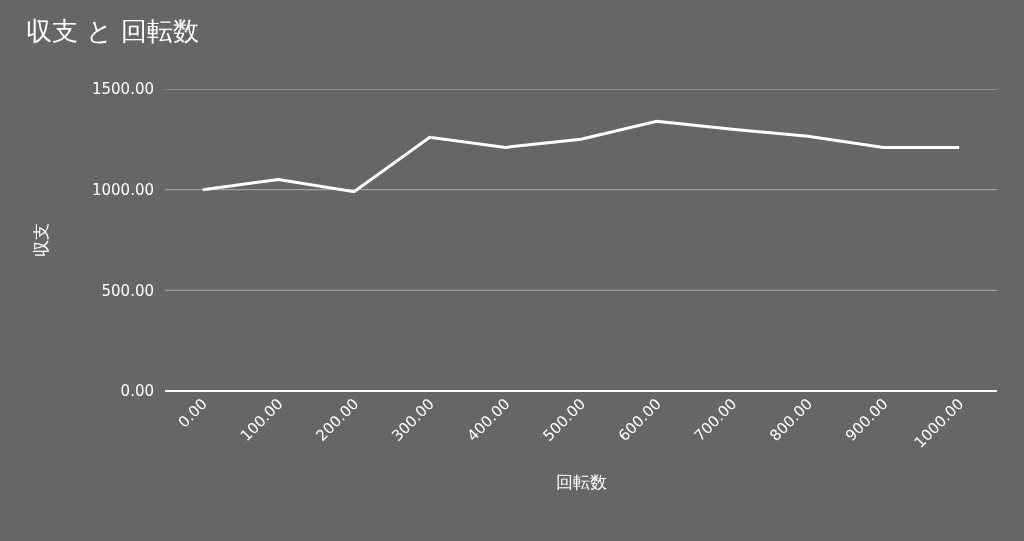  What do you see at coordinates (122, 189) in the screenshot?
I see `y-tick-label: 1000.00` at bounding box center [122, 189].